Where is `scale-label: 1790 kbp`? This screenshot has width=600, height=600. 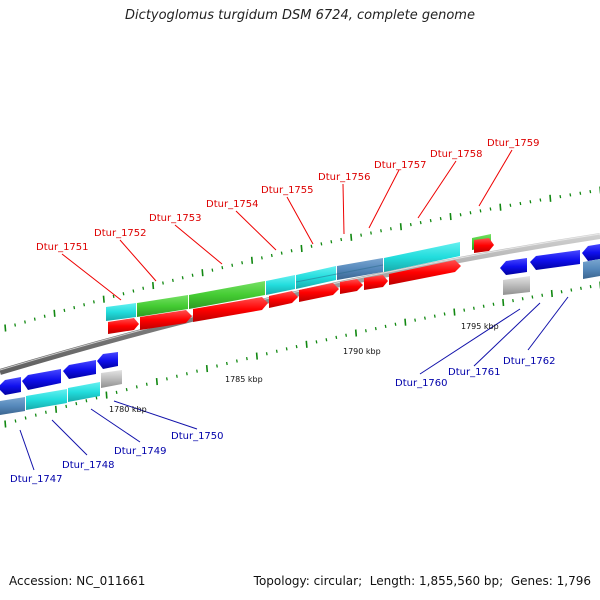
scale-label: 1790 kbp is located at coordinates (362, 351).